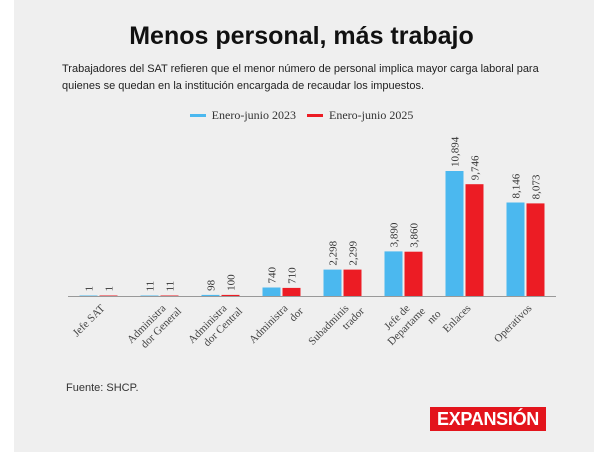 This screenshot has width=603, height=457. What do you see at coordinates (197, 115) in the screenshot?
I see `legend-swatch-2023` at bounding box center [197, 115].